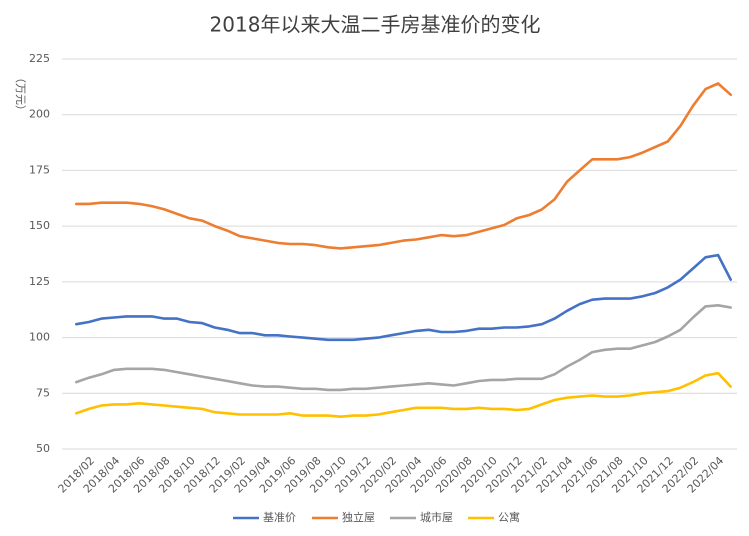 The width and height of the screenshot is (749, 536). What do you see at coordinates (43, 392) in the screenshot?
I see `y-tick-label: 75` at bounding box center [43, 392].